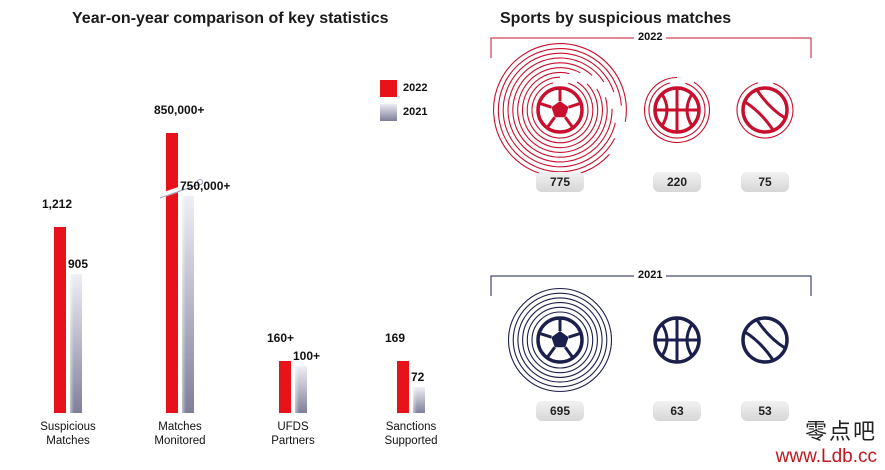  I want to click on value-pill-2022-football: 775, so click(560, 182).